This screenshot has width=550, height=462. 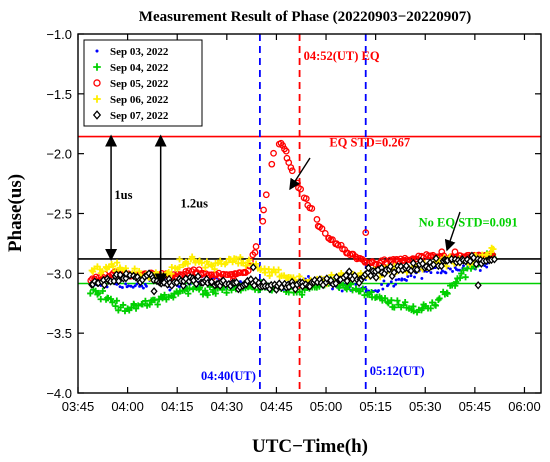 I want to click on annotation-2: EQ STD=0.267, so click(x=369, y=142).